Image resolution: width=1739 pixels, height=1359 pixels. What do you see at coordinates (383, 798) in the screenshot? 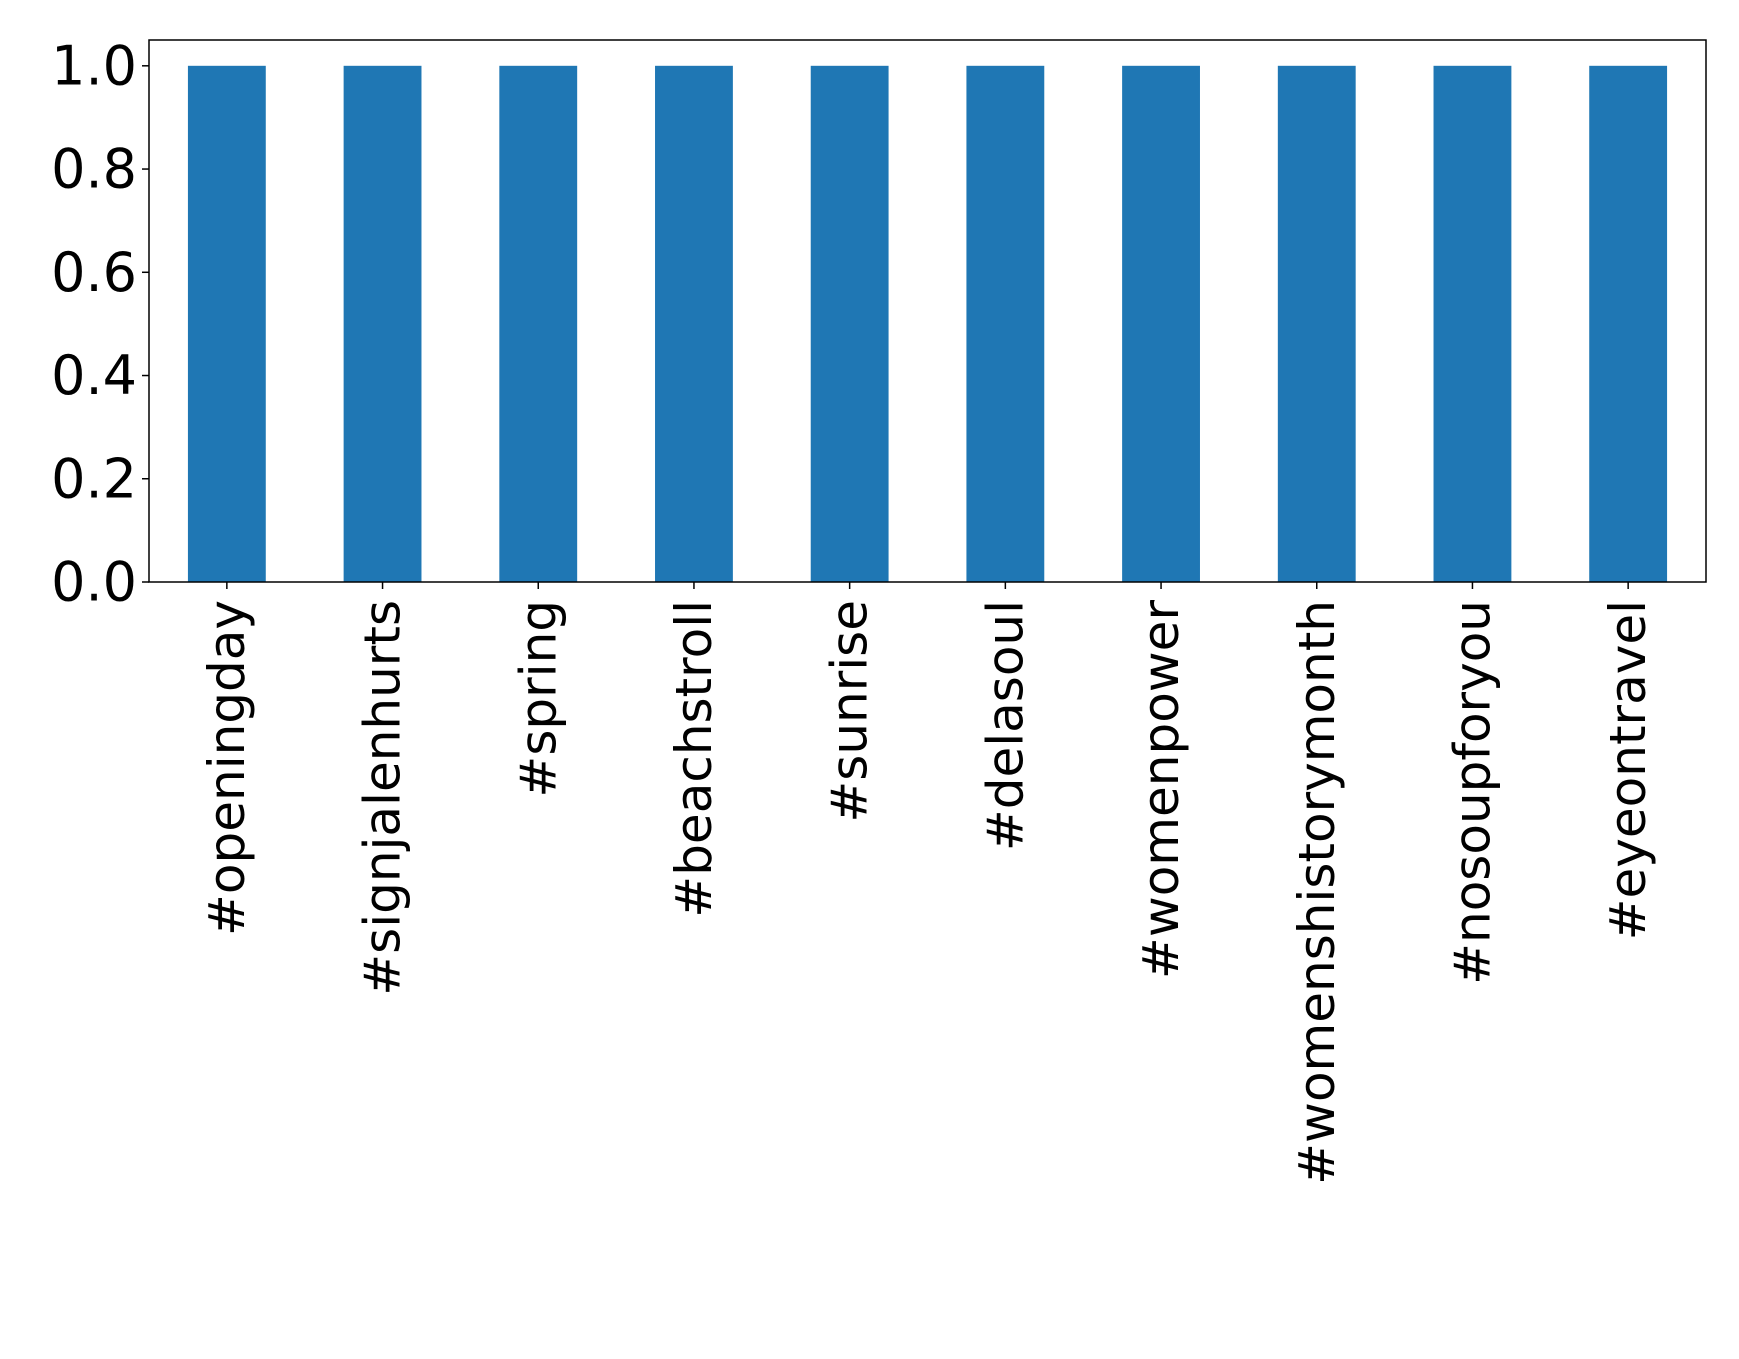
I see `x-tick-label: #signjalenhurts` at bounding box center [383, 798].